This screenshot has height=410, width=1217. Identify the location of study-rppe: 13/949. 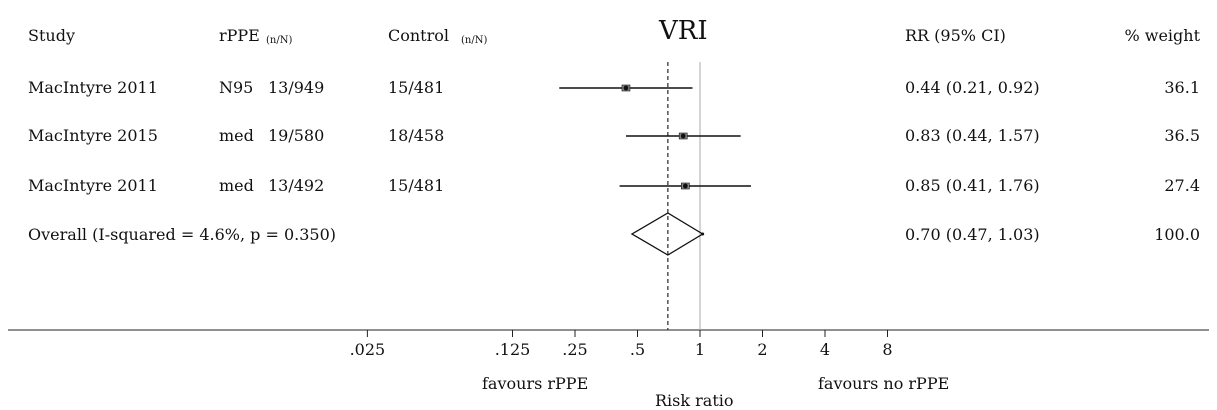
(296, 87).